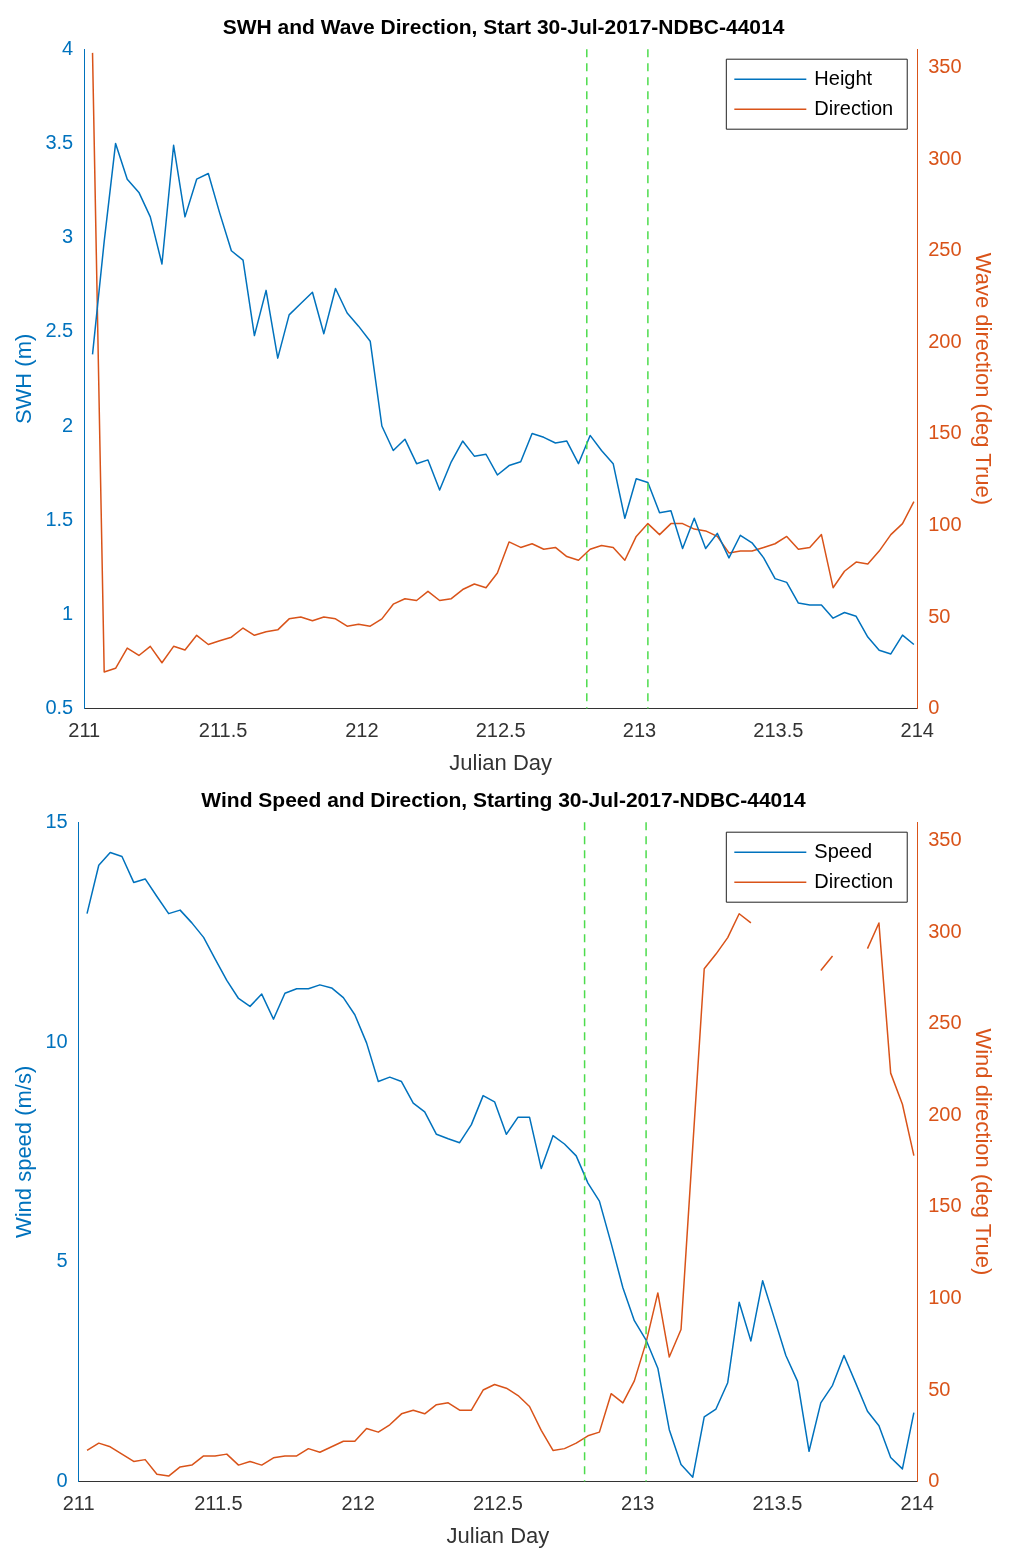 The width and height of the screenshot is (1013, 1562). I want to click on y-tick-label: 10, so click(56, 1040).